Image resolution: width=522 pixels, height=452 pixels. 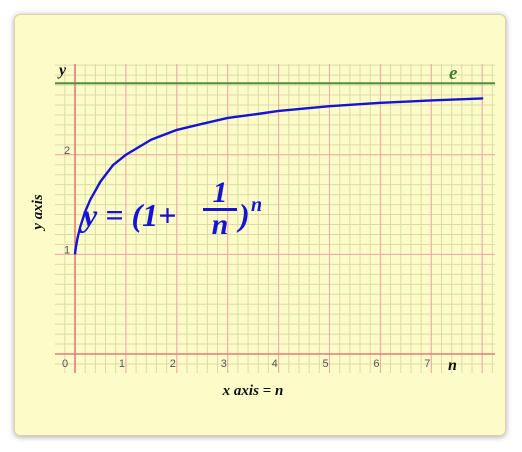 I want to click on y-axis-title: y axis, so click(x=38, y=213).